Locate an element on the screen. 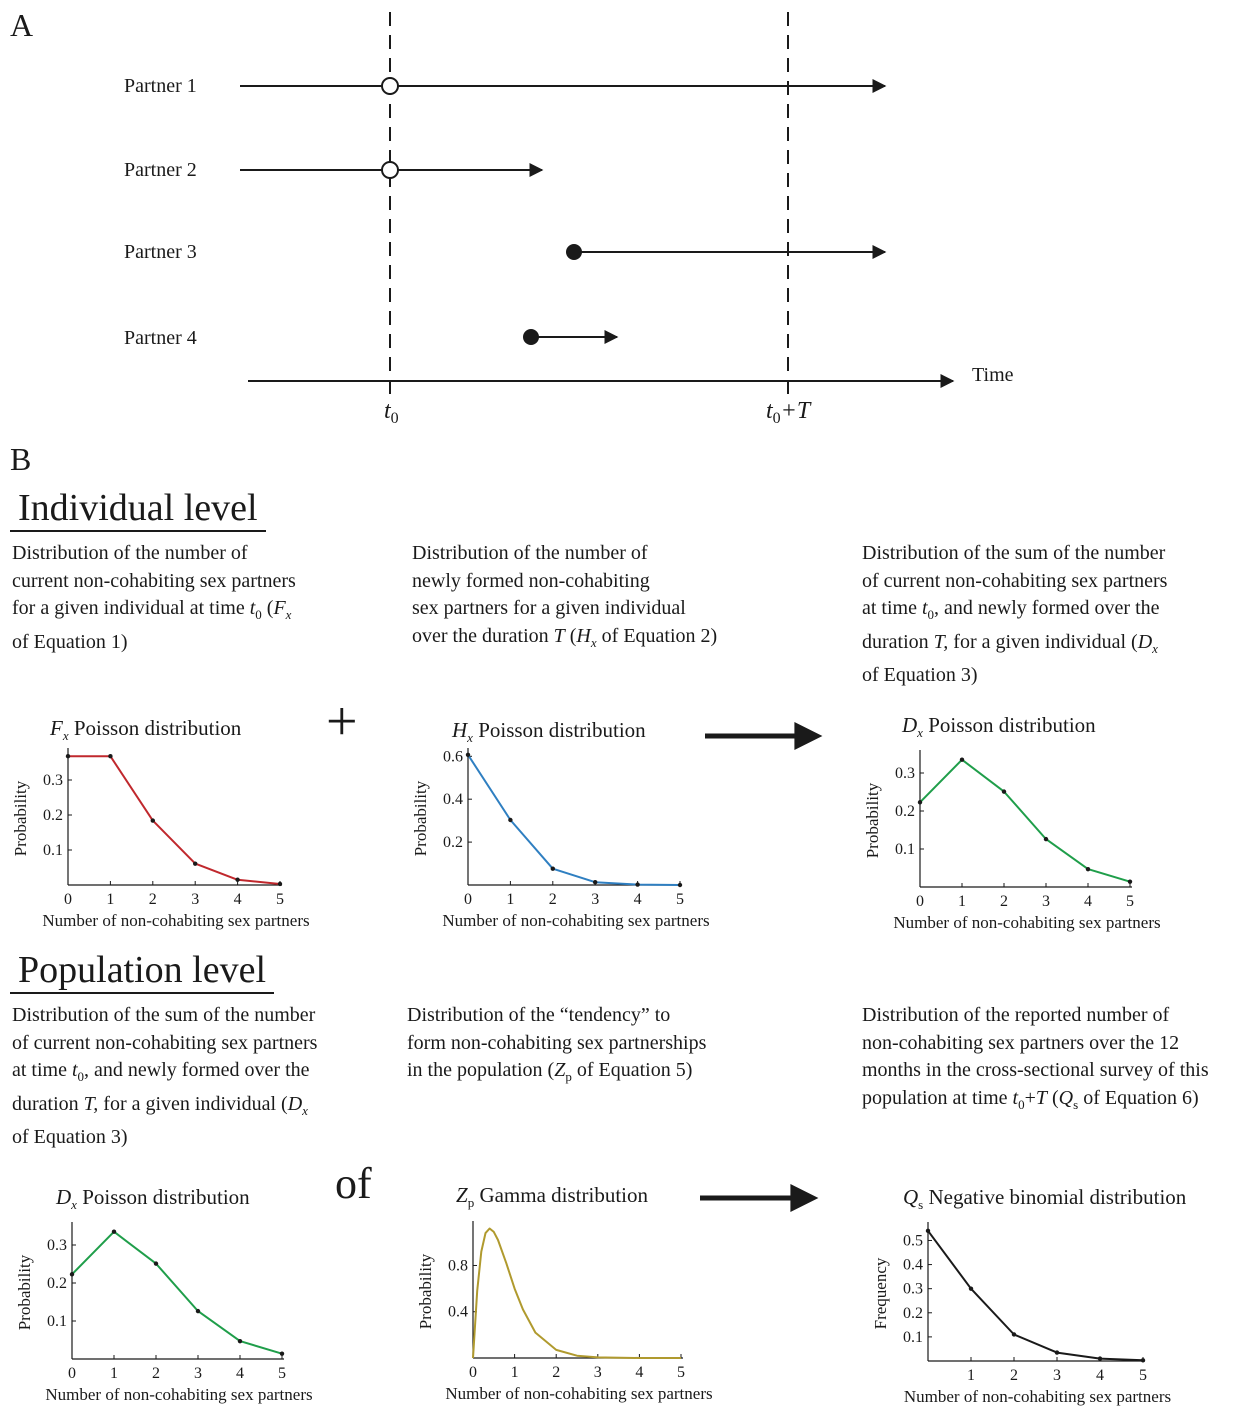  t0-label: t0 is located at coordinates (391, 412).